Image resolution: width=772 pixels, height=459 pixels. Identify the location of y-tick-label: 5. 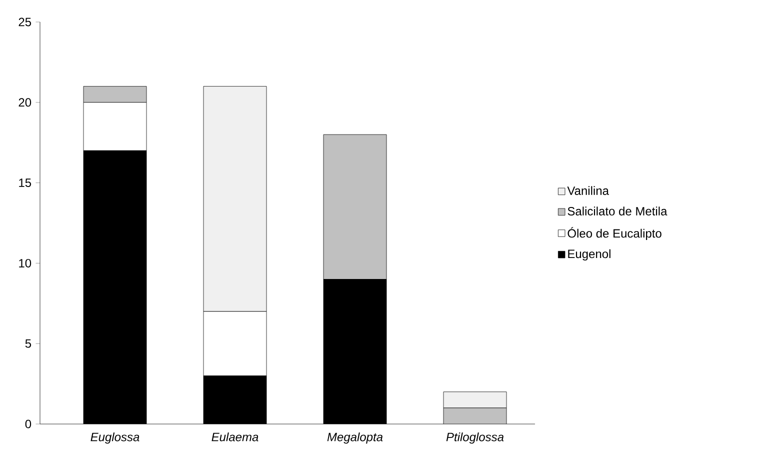
(28, 343).